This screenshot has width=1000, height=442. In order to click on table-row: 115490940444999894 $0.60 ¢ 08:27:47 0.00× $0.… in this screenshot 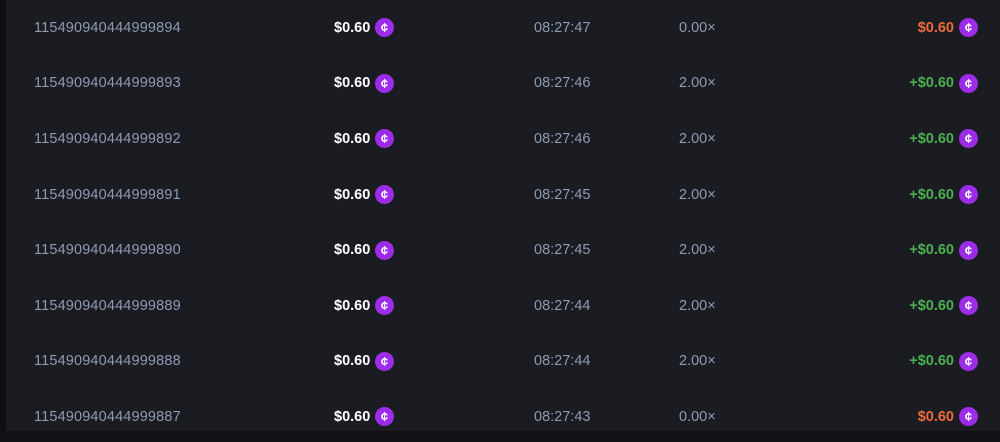, I will do `click(503, 28)`.